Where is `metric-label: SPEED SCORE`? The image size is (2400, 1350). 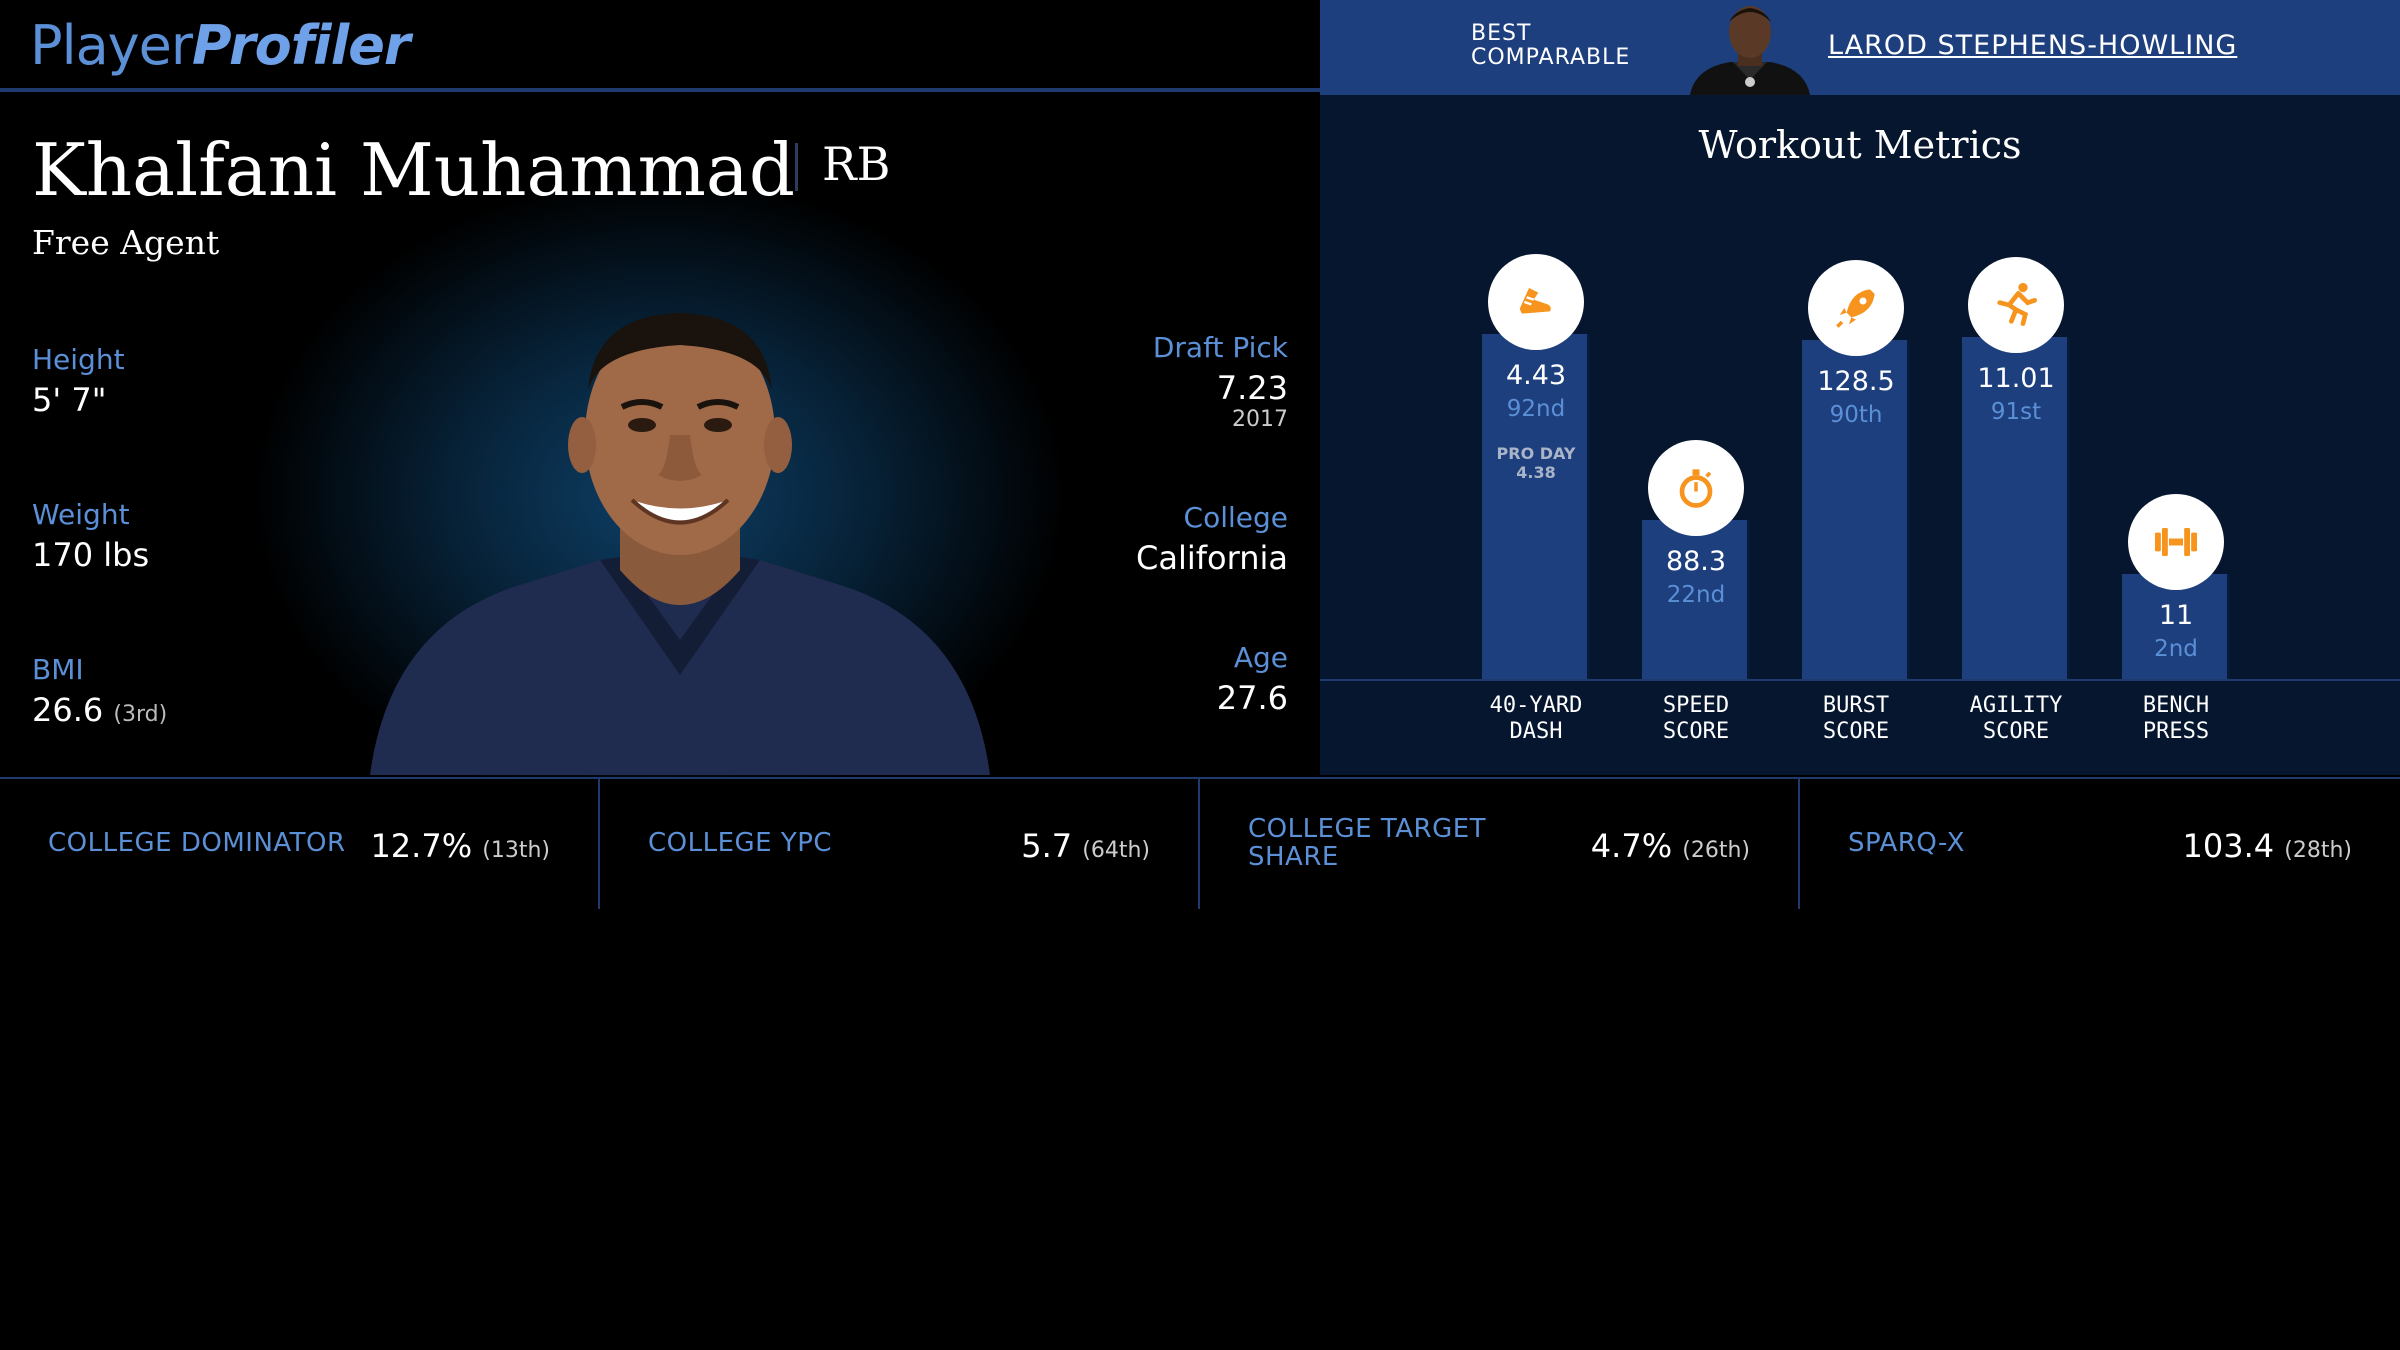
metric-label: SPEED SCORE is located at coordinates (1696, 718).